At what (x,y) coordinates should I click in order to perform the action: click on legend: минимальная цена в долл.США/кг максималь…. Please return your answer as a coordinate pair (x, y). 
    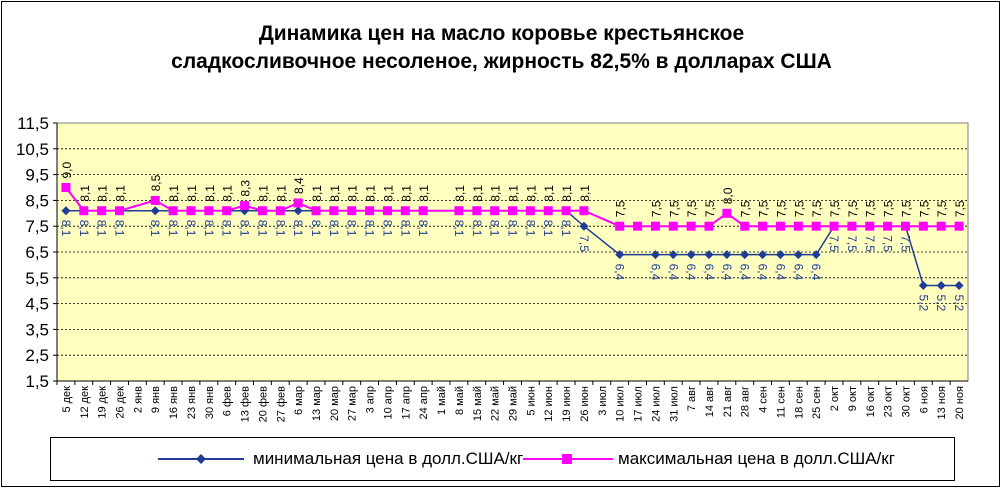
    Looking at the image, I should click on (502, 459).